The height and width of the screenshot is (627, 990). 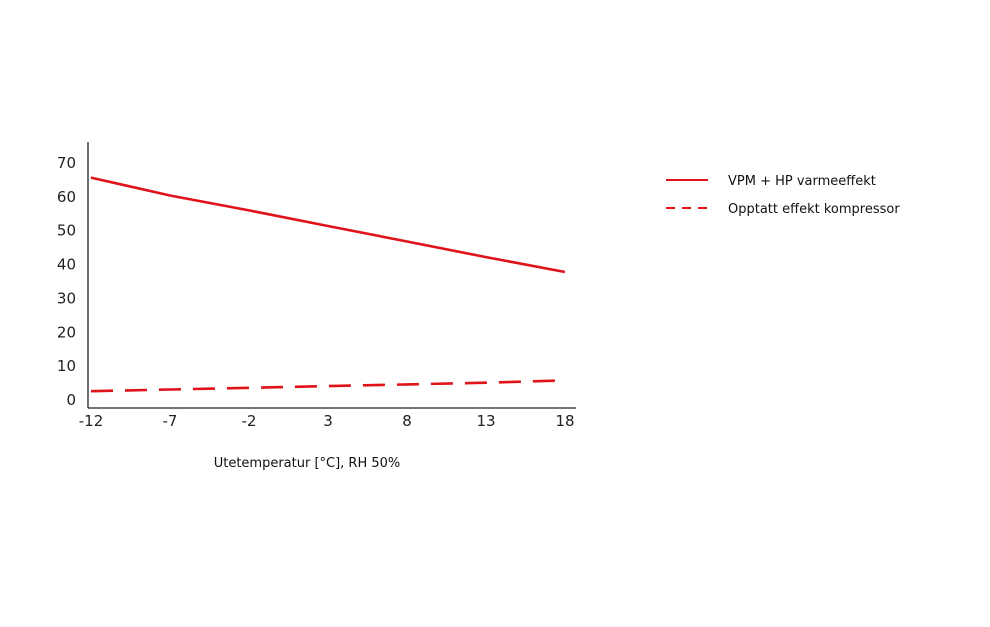 What do you see at coordinates (170, 421) in the screenshot?
I see `x-tick-label: -7` at bounding box center [170, 421].